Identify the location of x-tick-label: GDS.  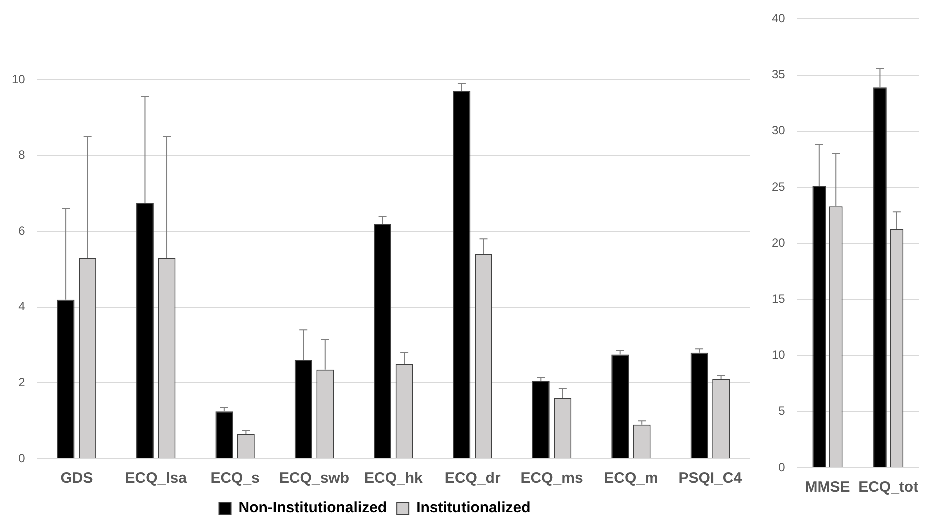
(77, 479).